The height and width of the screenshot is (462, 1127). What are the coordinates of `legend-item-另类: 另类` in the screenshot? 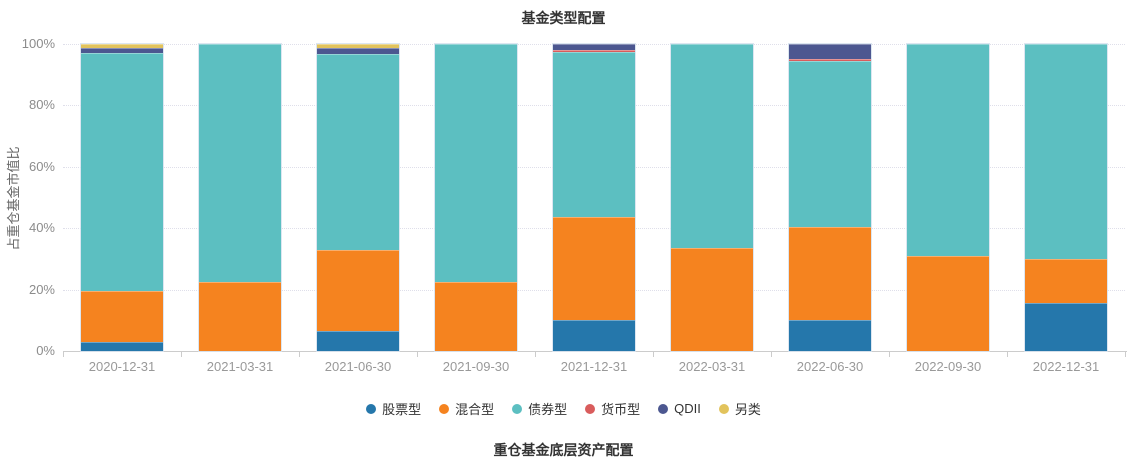 It's located at (739, 408).